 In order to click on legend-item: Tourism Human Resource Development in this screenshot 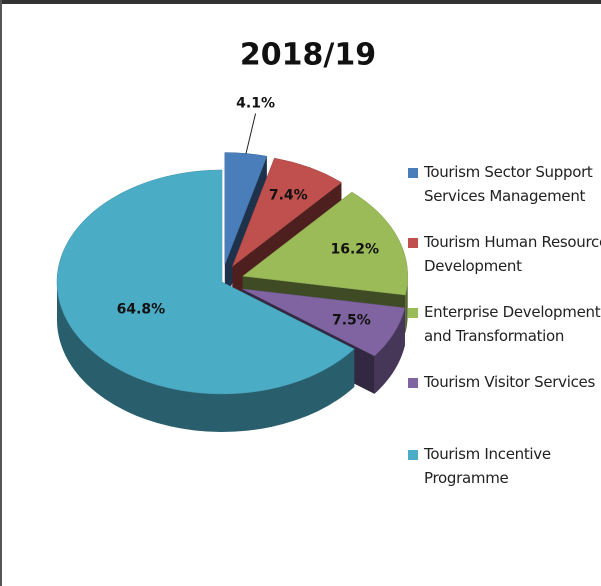, I will do `click(504, 254)`.